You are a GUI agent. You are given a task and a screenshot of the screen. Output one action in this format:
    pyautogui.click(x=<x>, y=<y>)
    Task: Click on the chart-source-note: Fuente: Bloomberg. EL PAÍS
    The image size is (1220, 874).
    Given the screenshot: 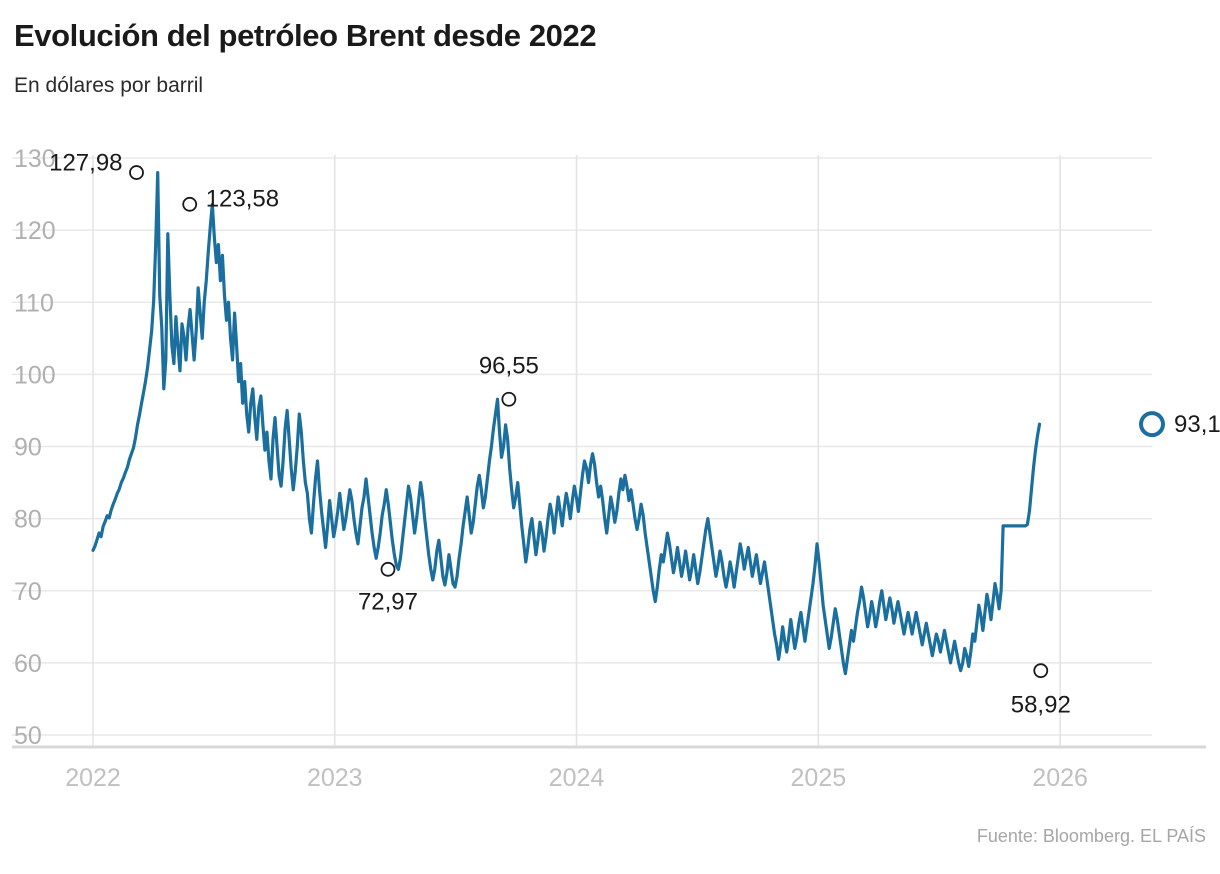 What is the action you would take?
    pyautogui.click(x=1091, y=836)
    